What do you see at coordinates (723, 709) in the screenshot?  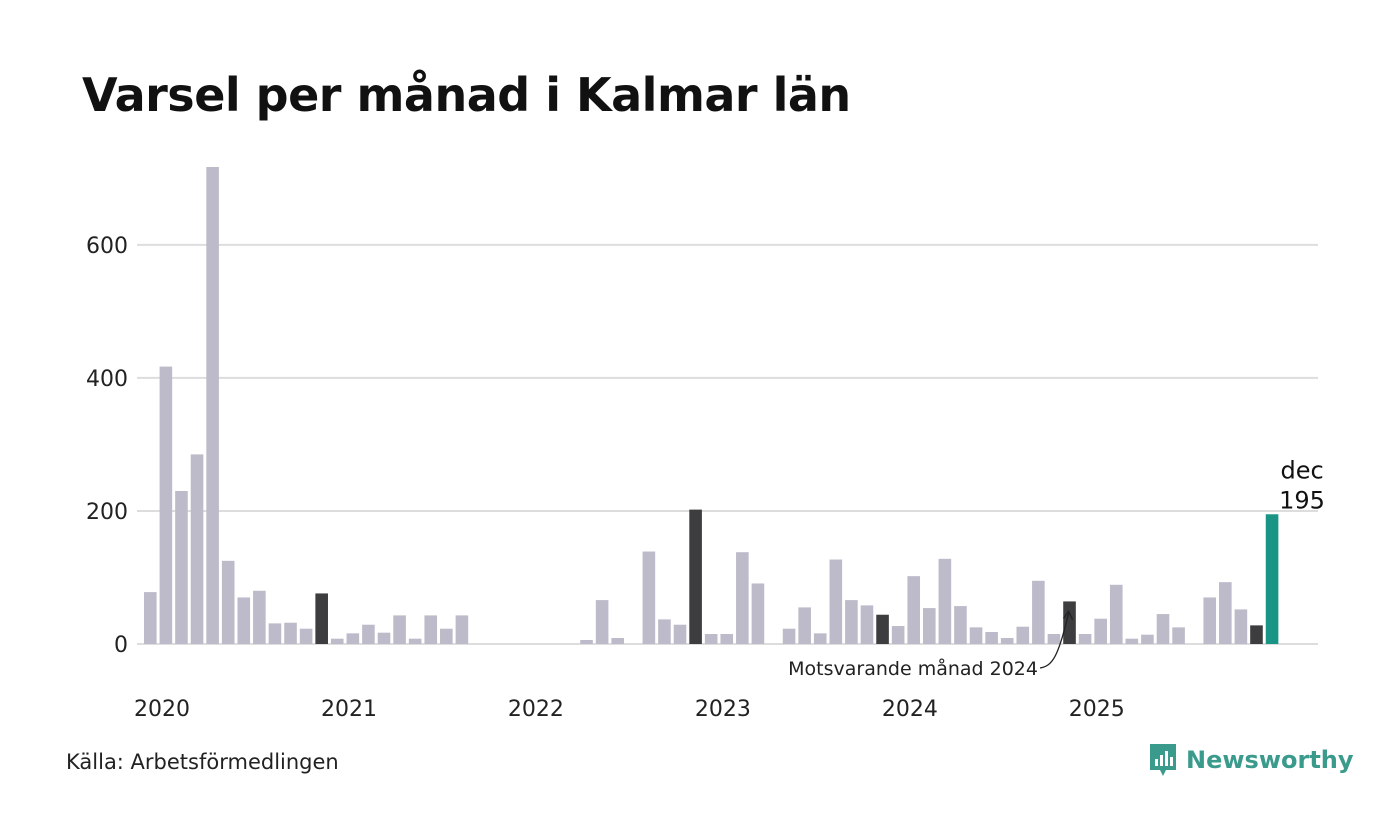 I see `x-tick-label: 2023` at bounding box center [723, 709].